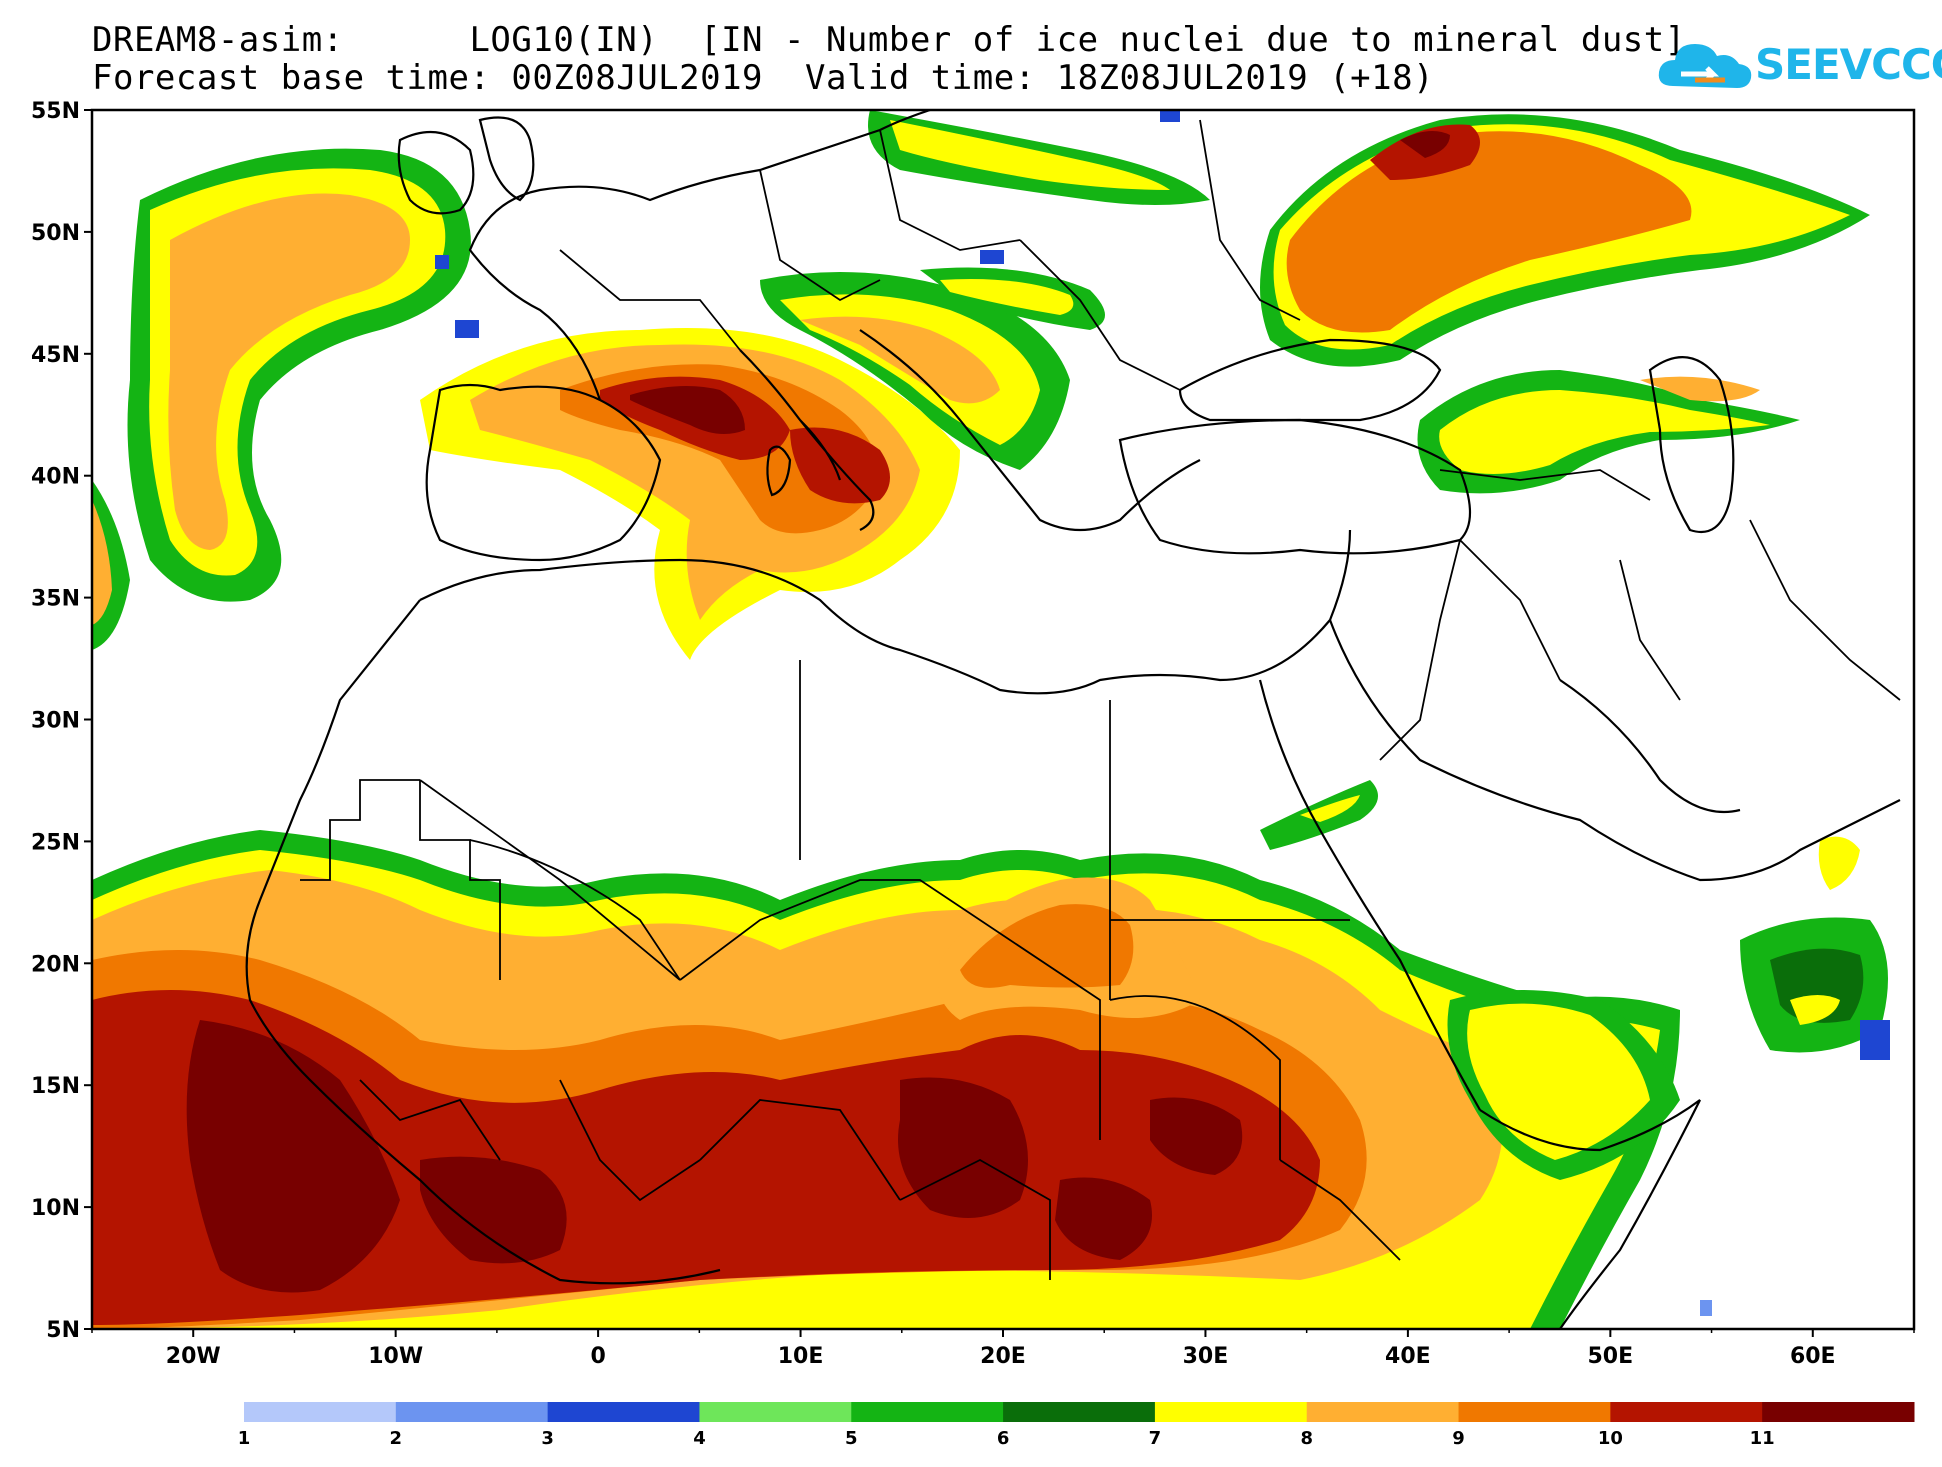  What do you see at coordinates (1155, 1438) in the screenshot?
I see `colorbar-label: 7` at bounding box center [1155, 1438].